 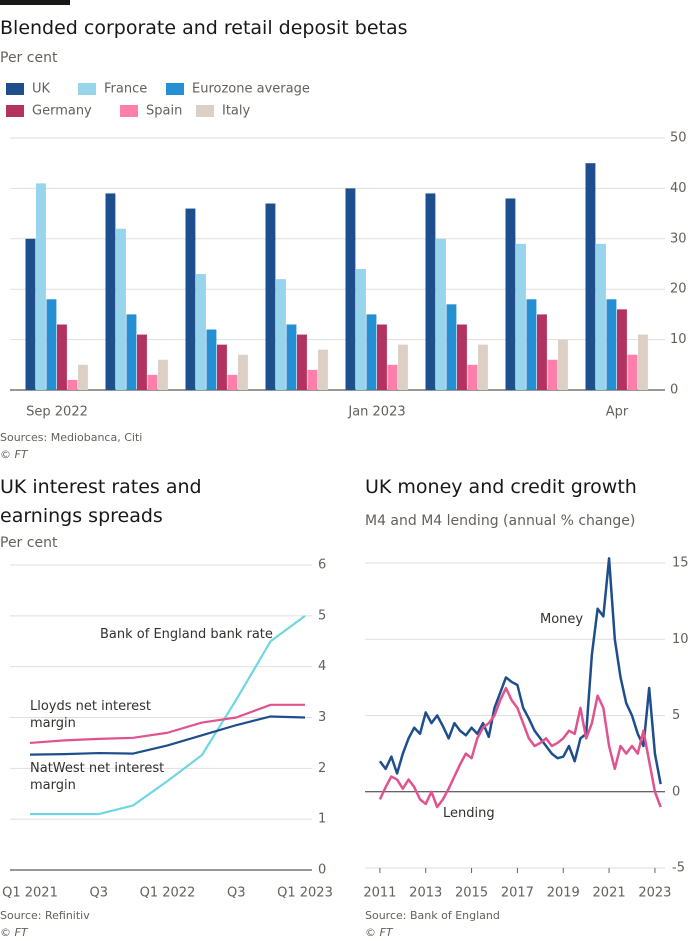 What do you see at coordinates (125, 89) in the screenshot?
I see `legend-label: France` at bounding box center [125, 89].